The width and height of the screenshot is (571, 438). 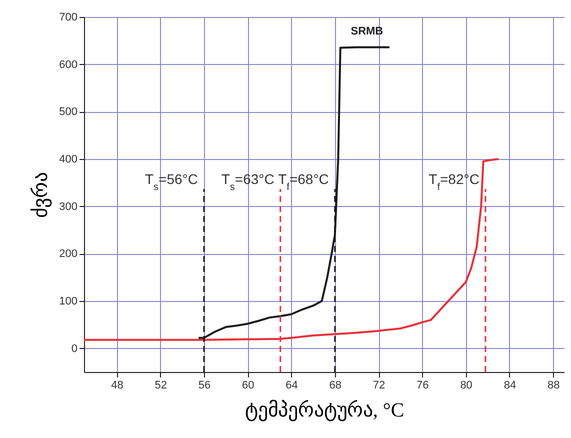 I want to click on y-tick-label: 500, so click(x=68, y=112).